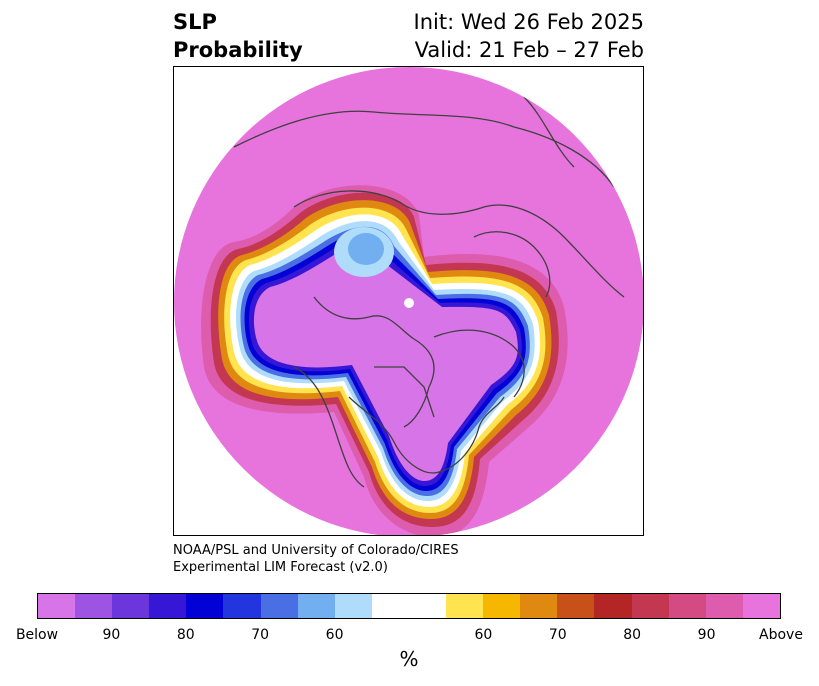 Image resolution: width=819 pixels, height=686 pixels. I want to click on below-core, so click(385, 361).